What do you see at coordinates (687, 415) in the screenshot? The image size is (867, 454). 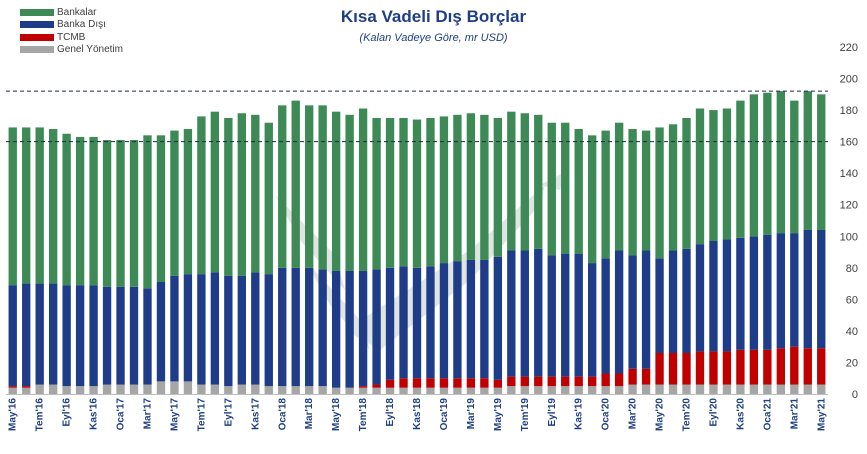 I see `x-tick-label: Tem'20` at bounding box center [687, 415].